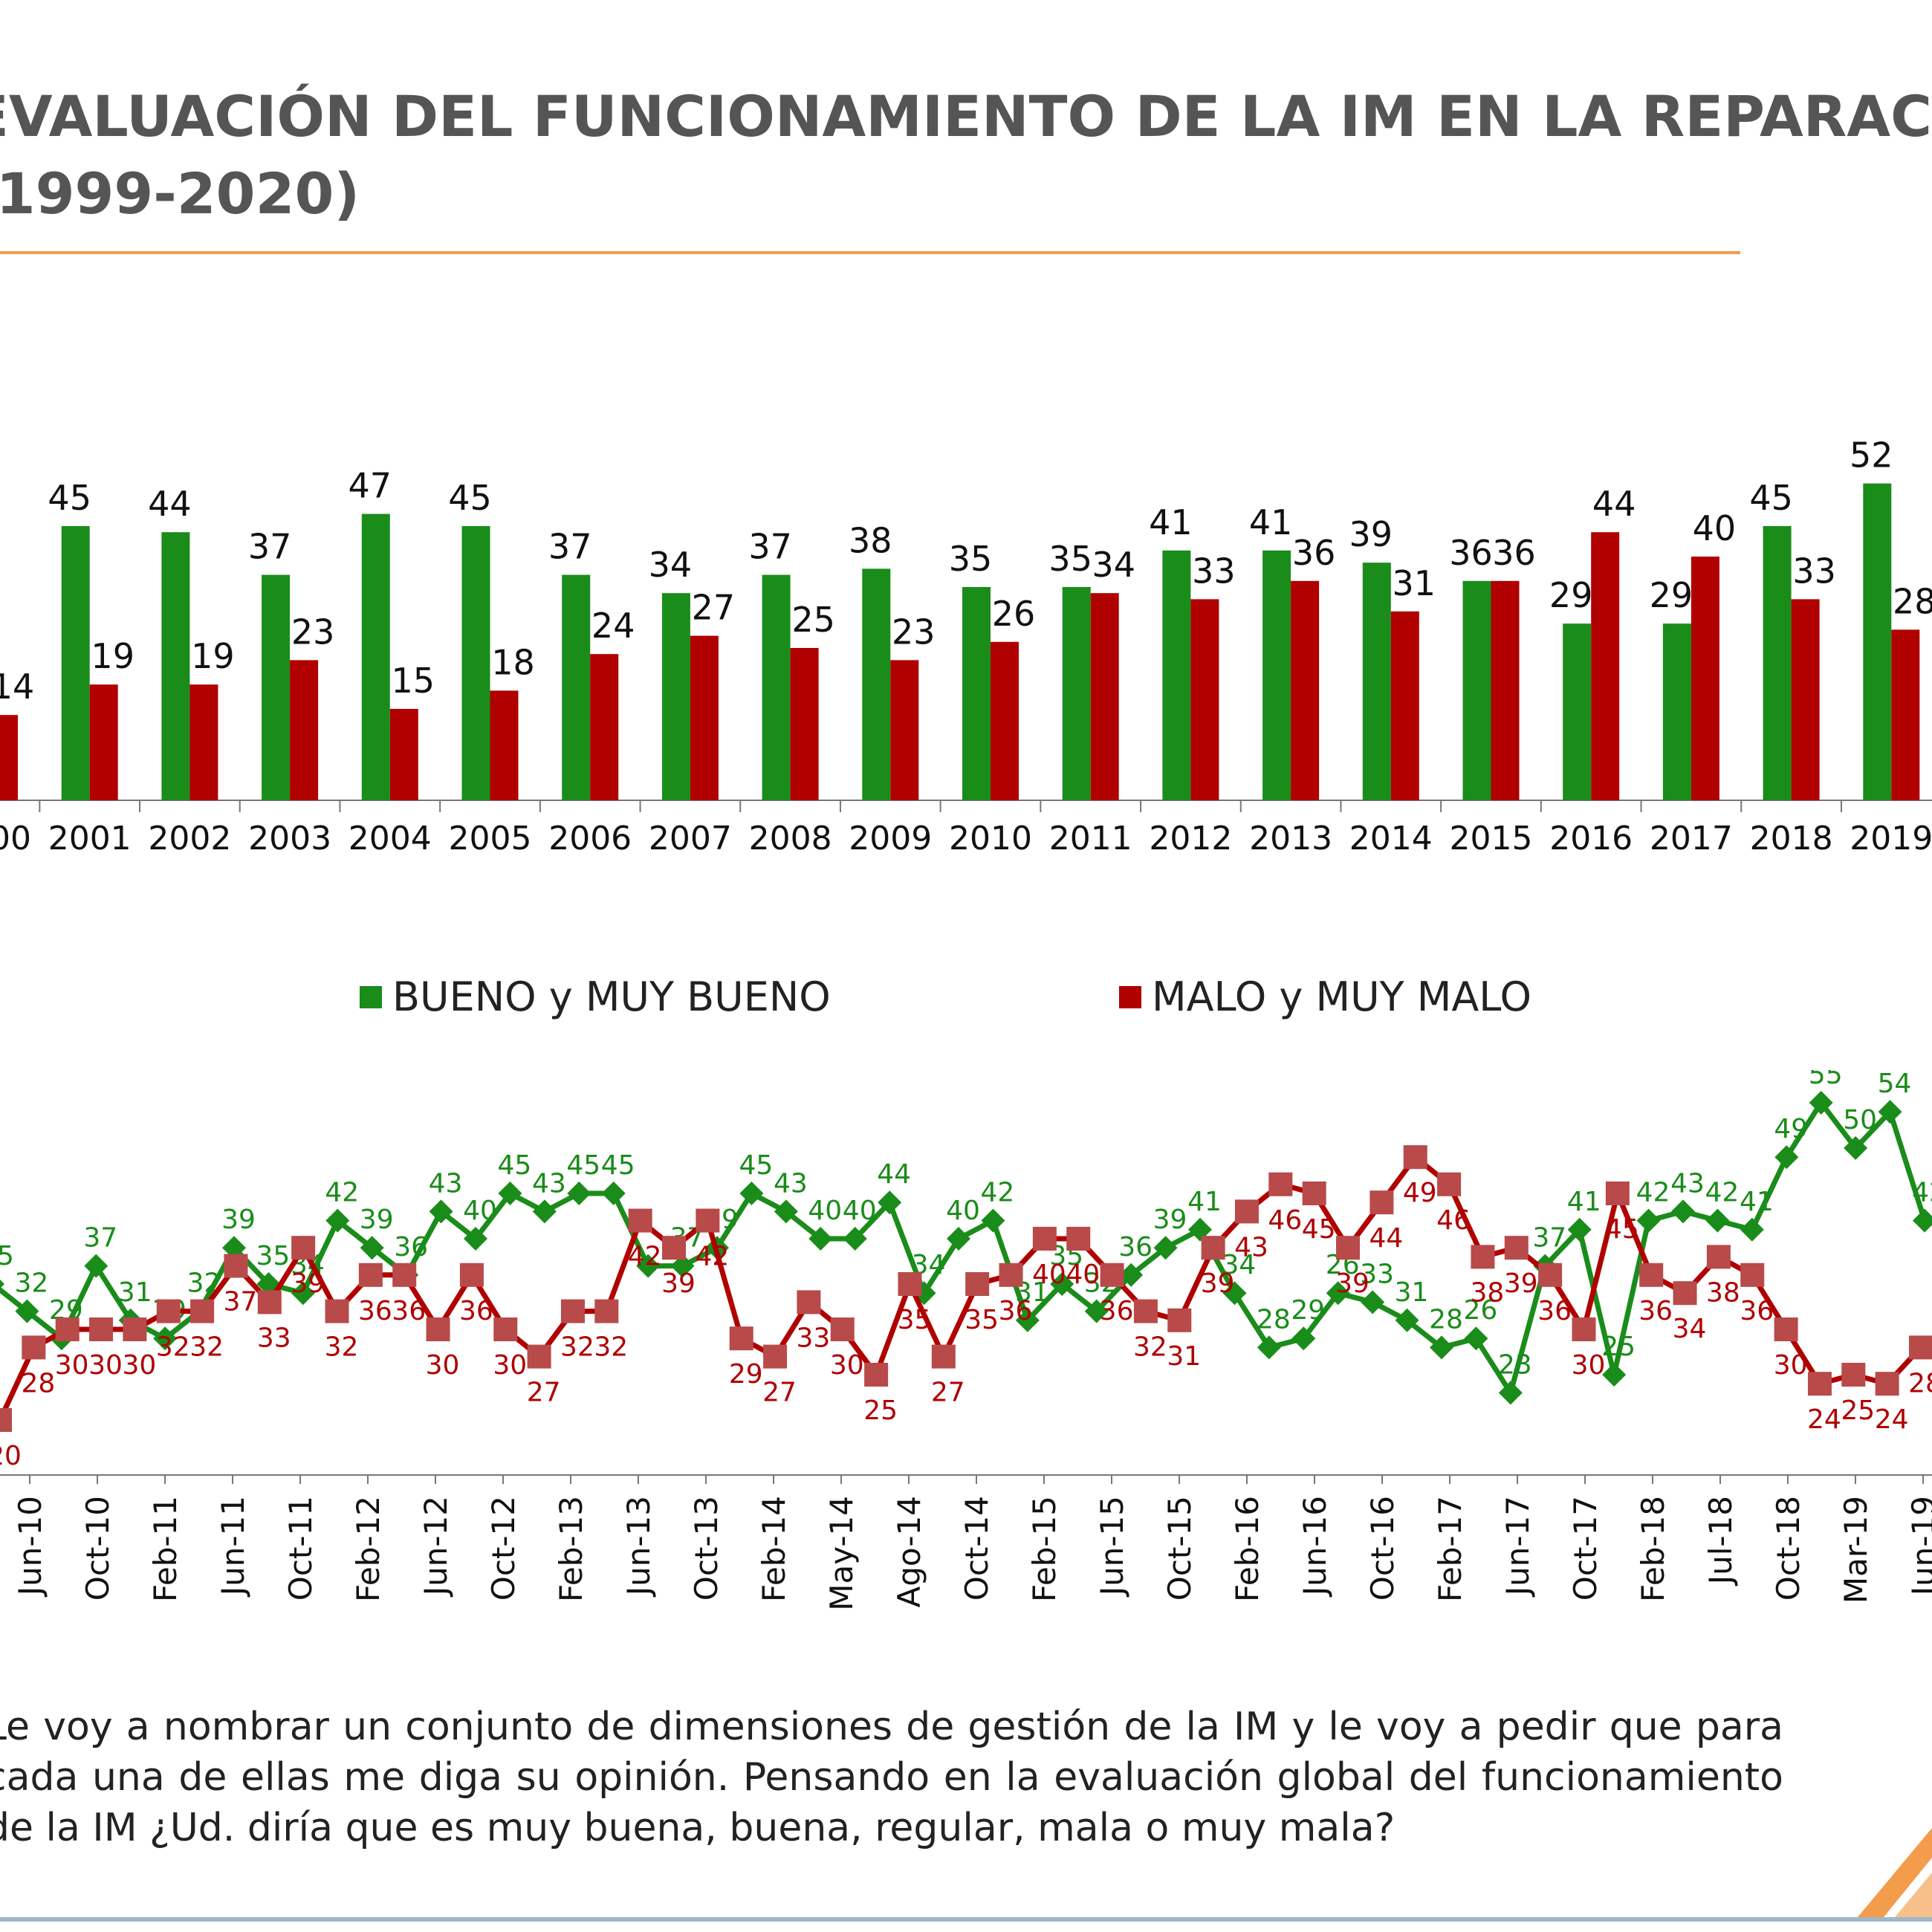  What do you see at coordinates (1044, 1549) in the screenshot?
I see `line-x-tick-label: Feb-15` at bounding box center [1044, 1549].